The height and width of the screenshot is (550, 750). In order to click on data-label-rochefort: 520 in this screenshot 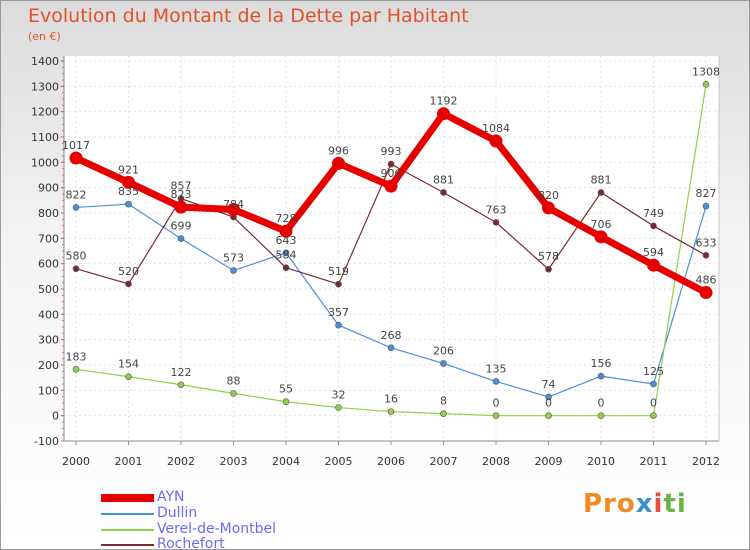, I will do `click(128, 271)`.